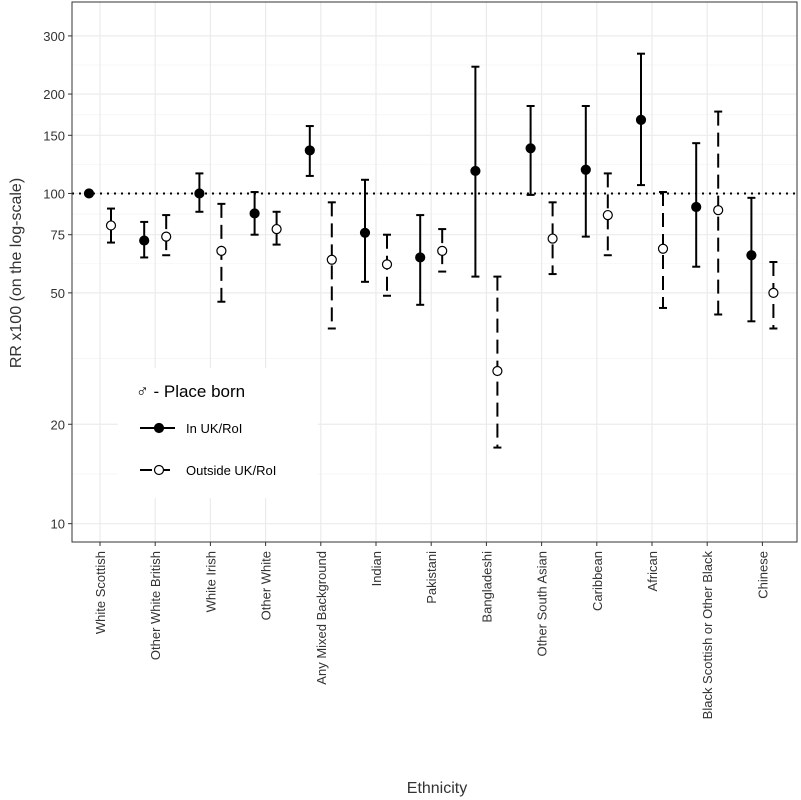  Describe the element at coordinates (214, 428) in the screenshot. I see `legend-entry-label: In UK/RoI` at that location.